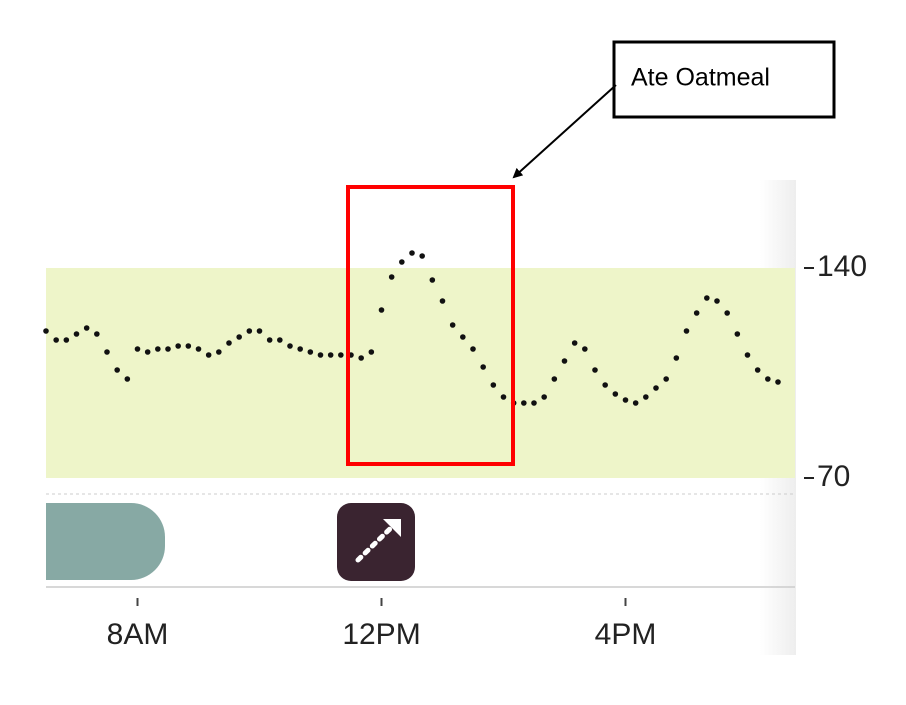 This screenshot has width=906, height=705. What do you see at coordinates (138, 634) in the screenshot?
I see `x-tick-label: 8AM` at bounding box center [138, 634].